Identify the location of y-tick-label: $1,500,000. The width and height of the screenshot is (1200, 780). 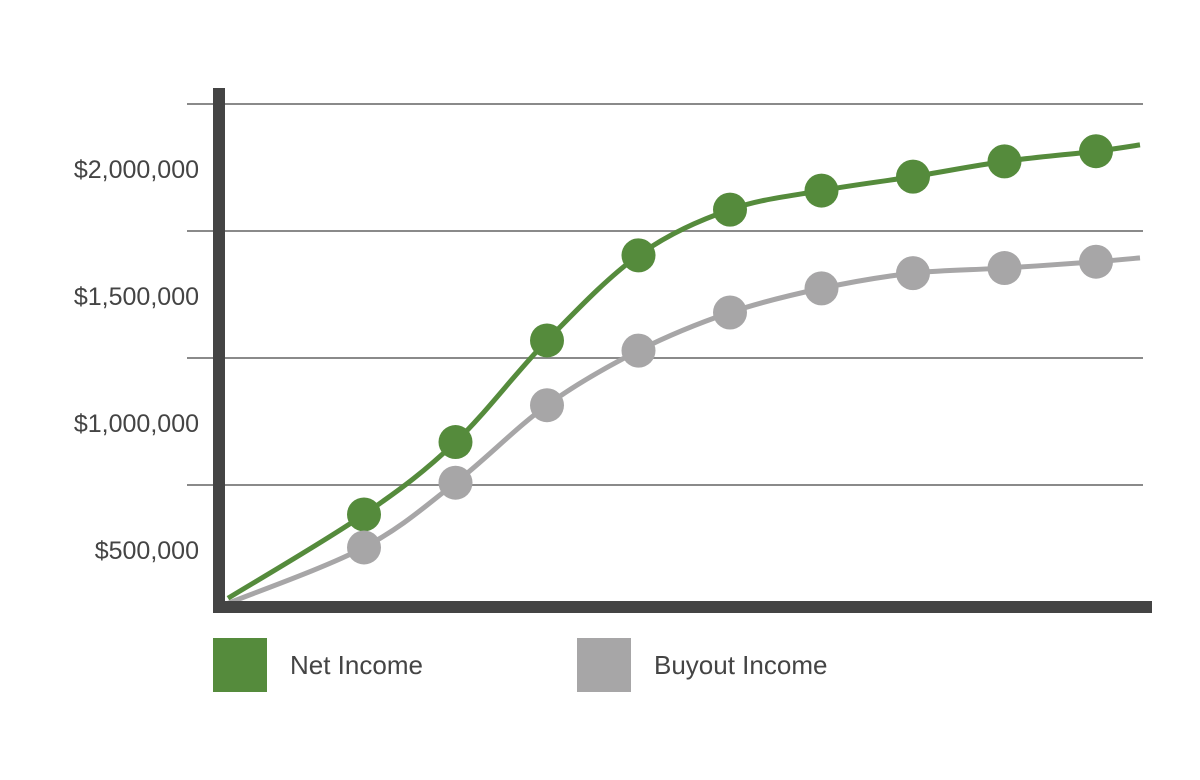
(136, 297).